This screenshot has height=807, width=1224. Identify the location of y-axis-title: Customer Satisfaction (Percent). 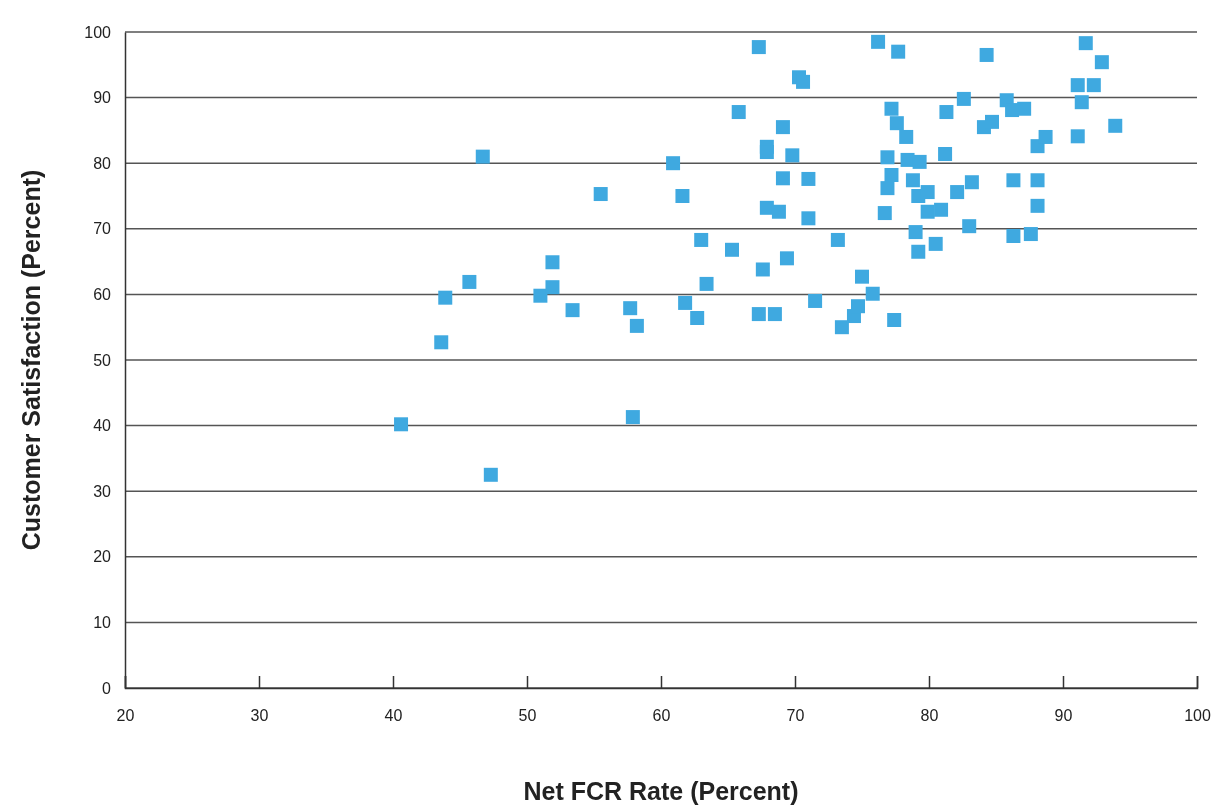
(31, 360).